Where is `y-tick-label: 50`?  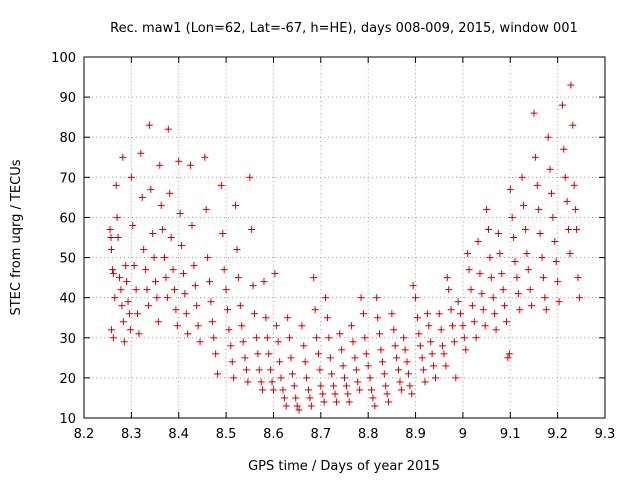 y-tick-label: 50 is located at coordinates (67, 259).